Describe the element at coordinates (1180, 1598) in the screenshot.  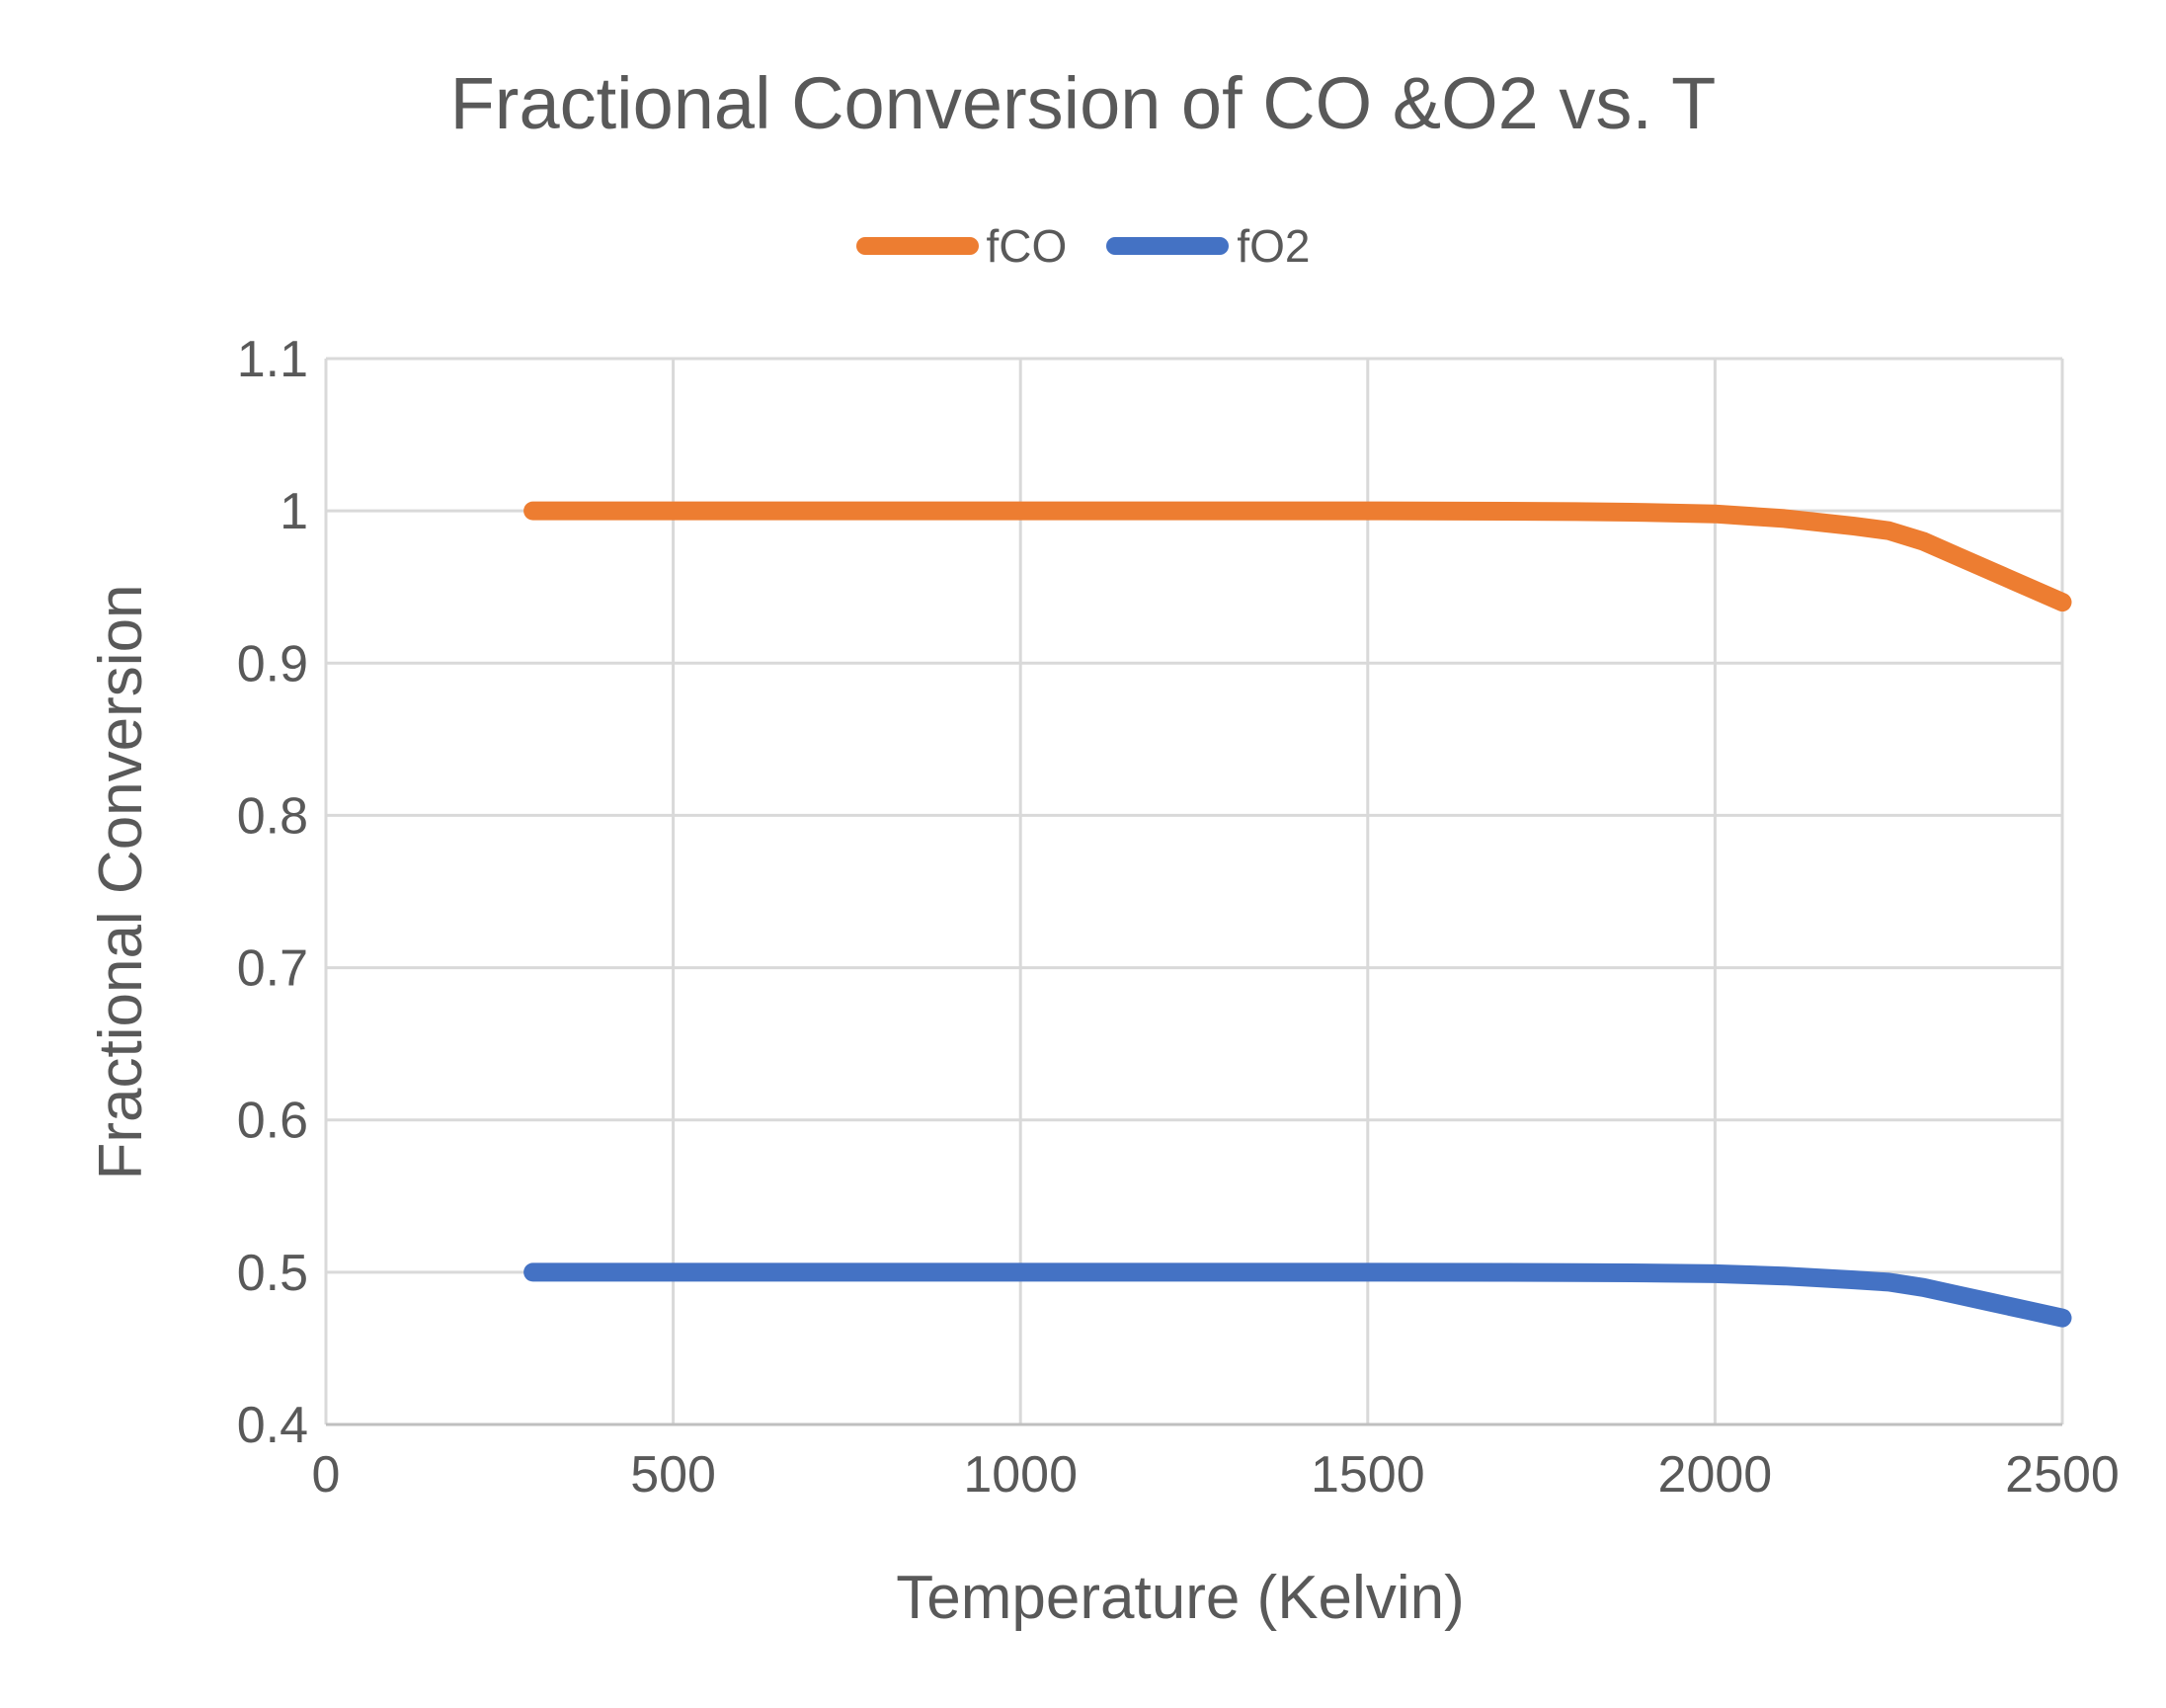
I see `x-axis-title: Temperature (Kelvin)` at that location.